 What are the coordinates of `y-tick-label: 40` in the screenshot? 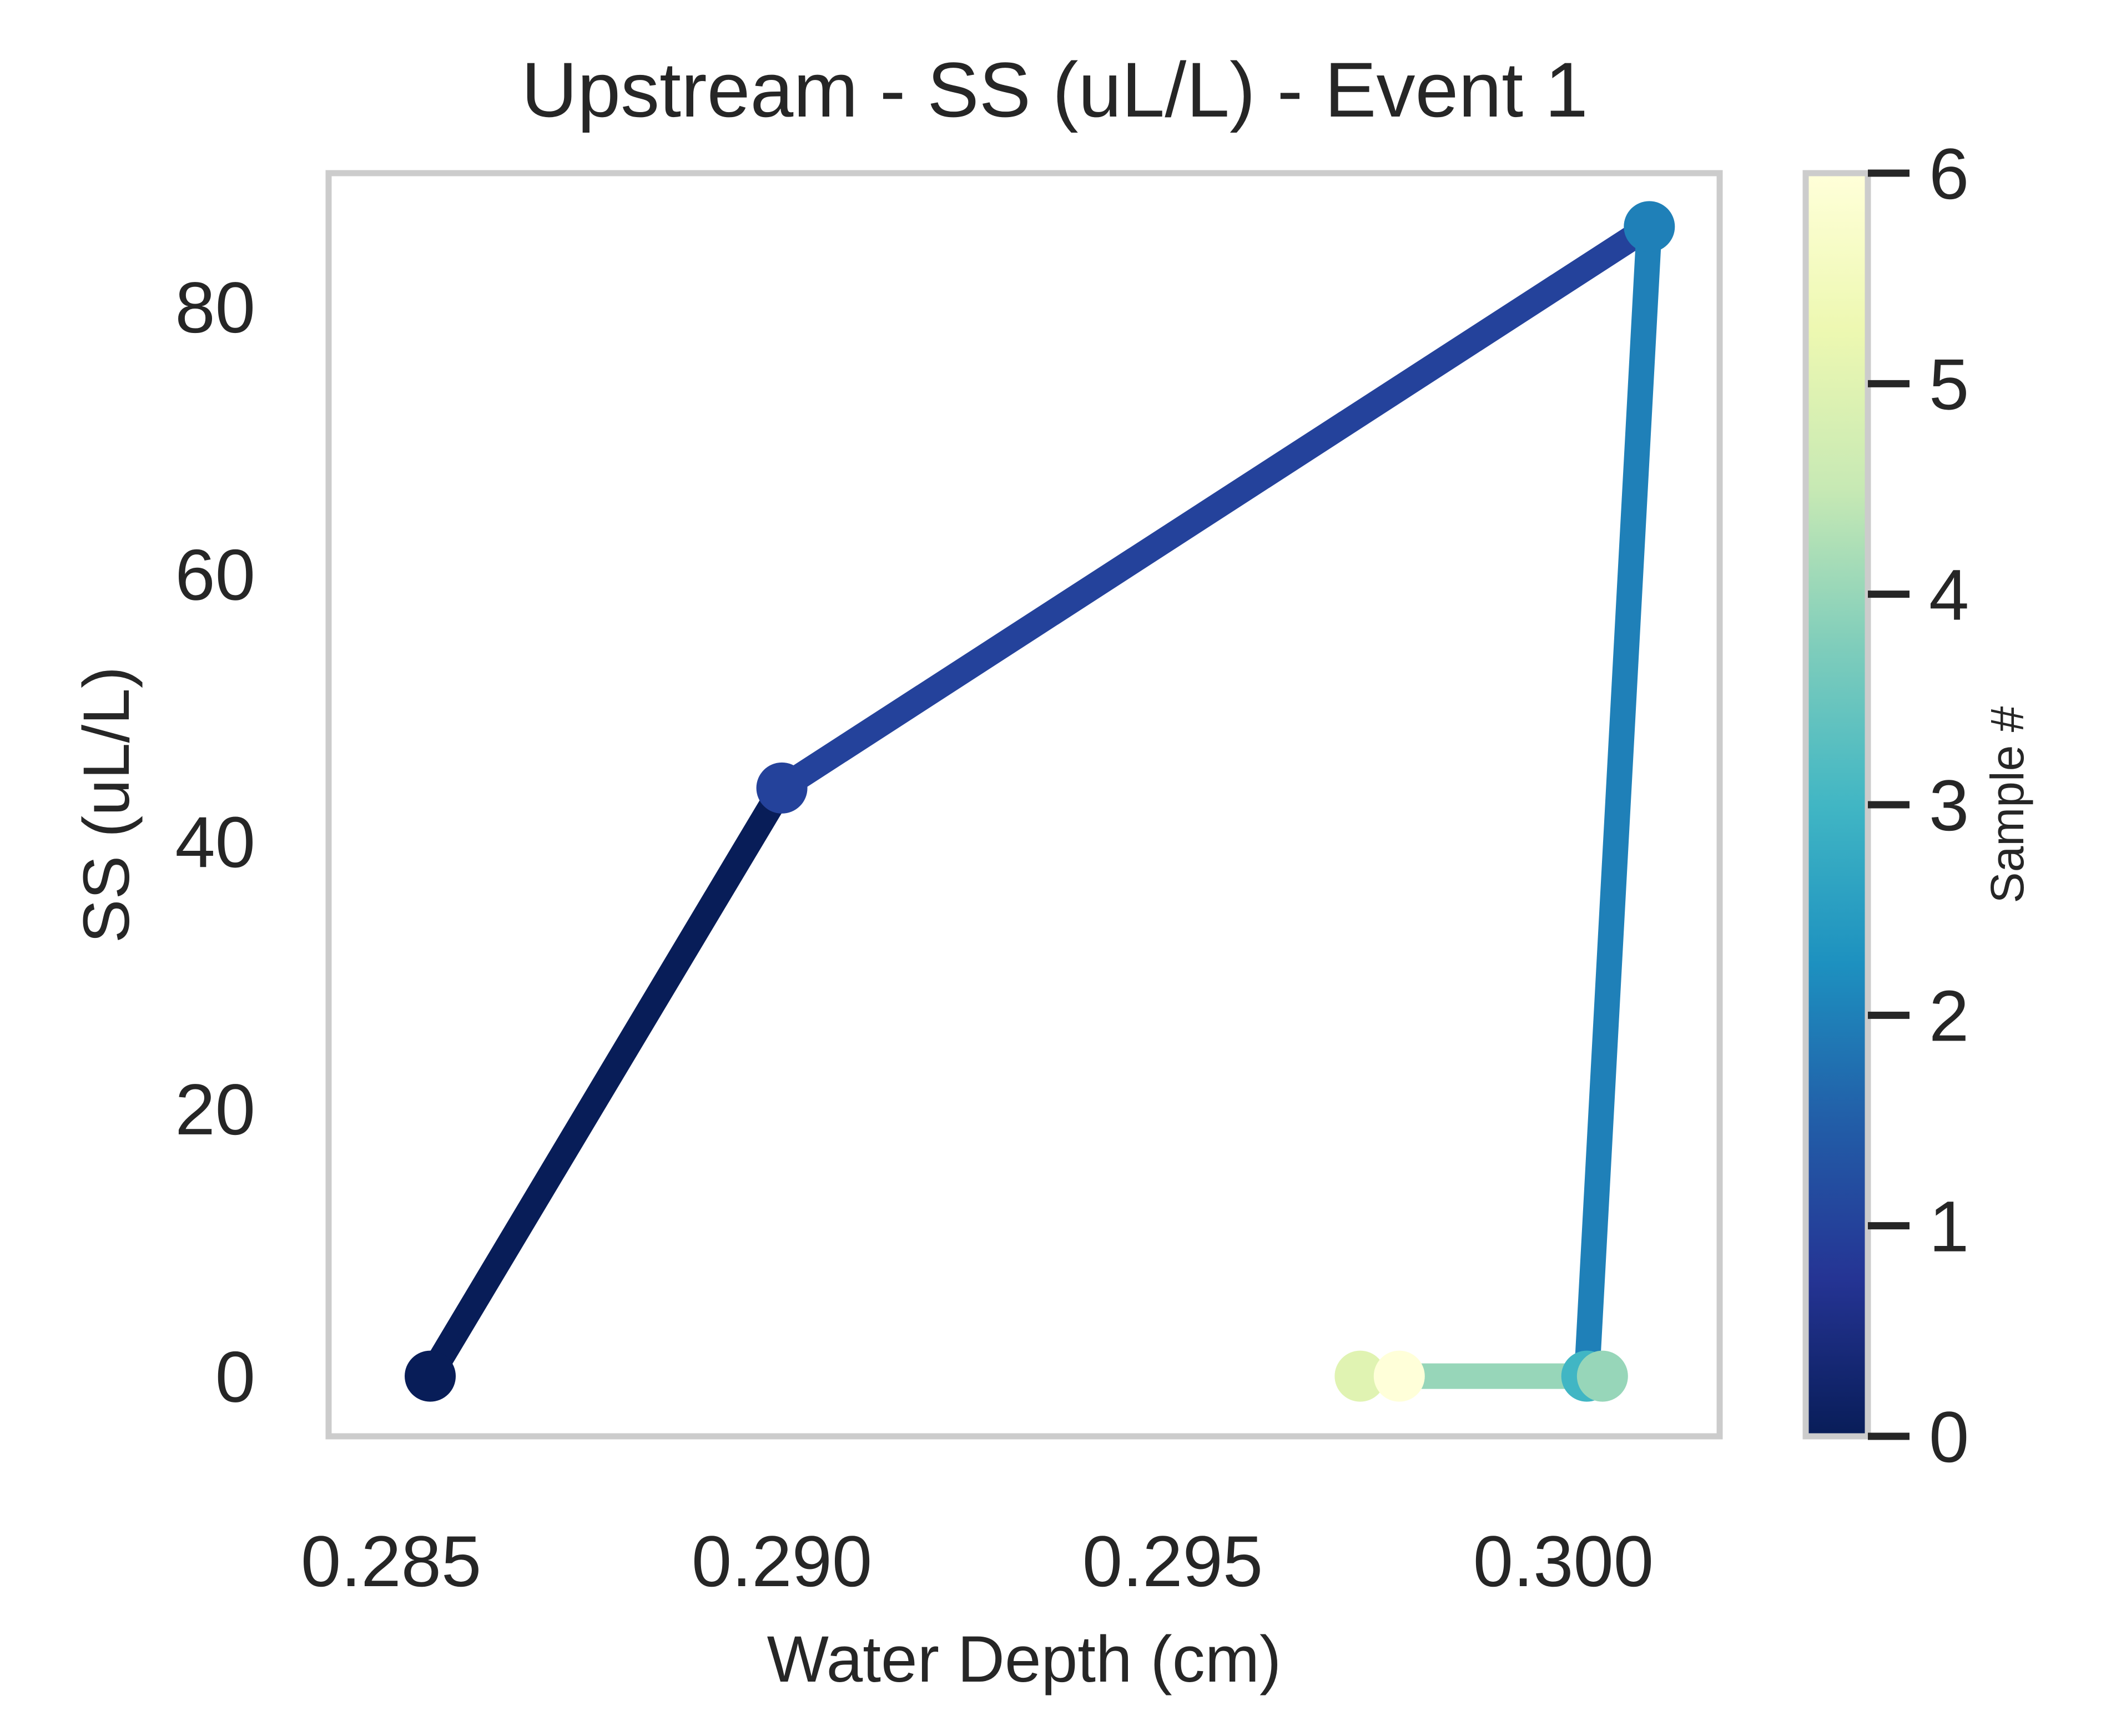 It's located at (215, 841).